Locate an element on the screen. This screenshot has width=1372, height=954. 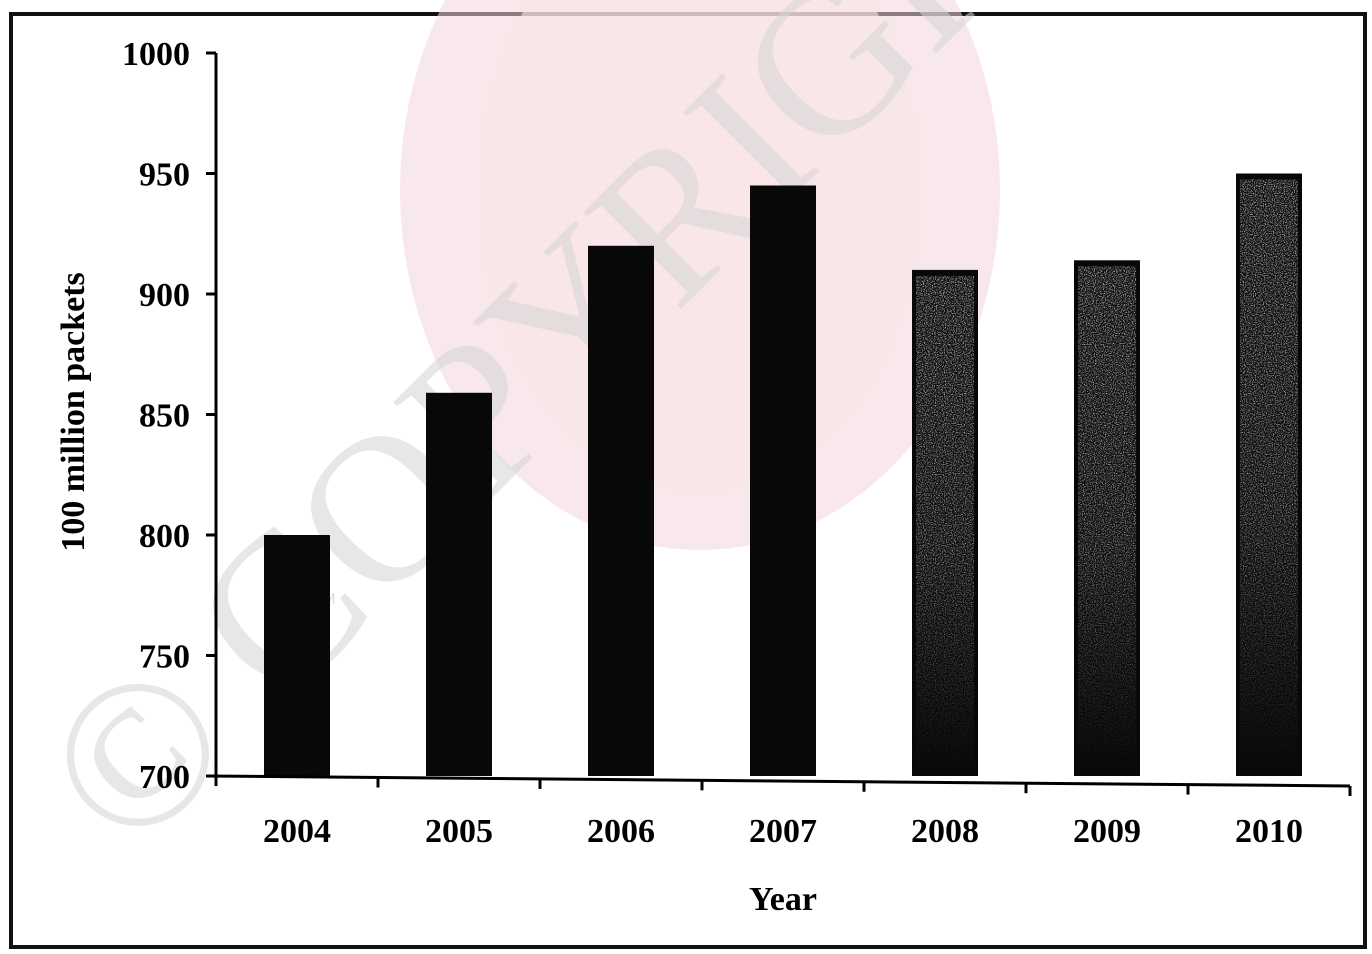
bar-2006 is located at coordinates (621, 511).